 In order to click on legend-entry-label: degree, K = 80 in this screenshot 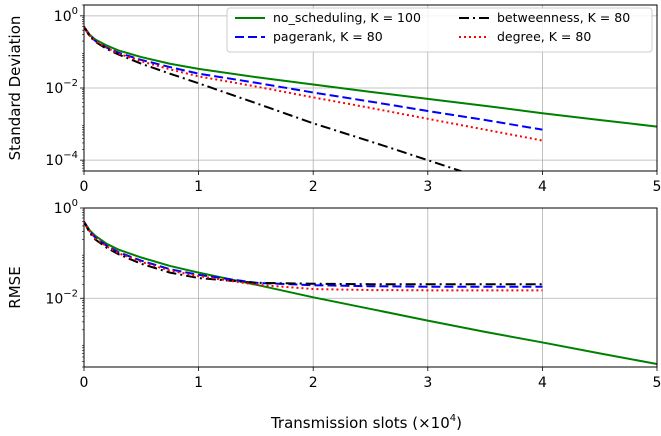, I will do `click(544, 36)`.